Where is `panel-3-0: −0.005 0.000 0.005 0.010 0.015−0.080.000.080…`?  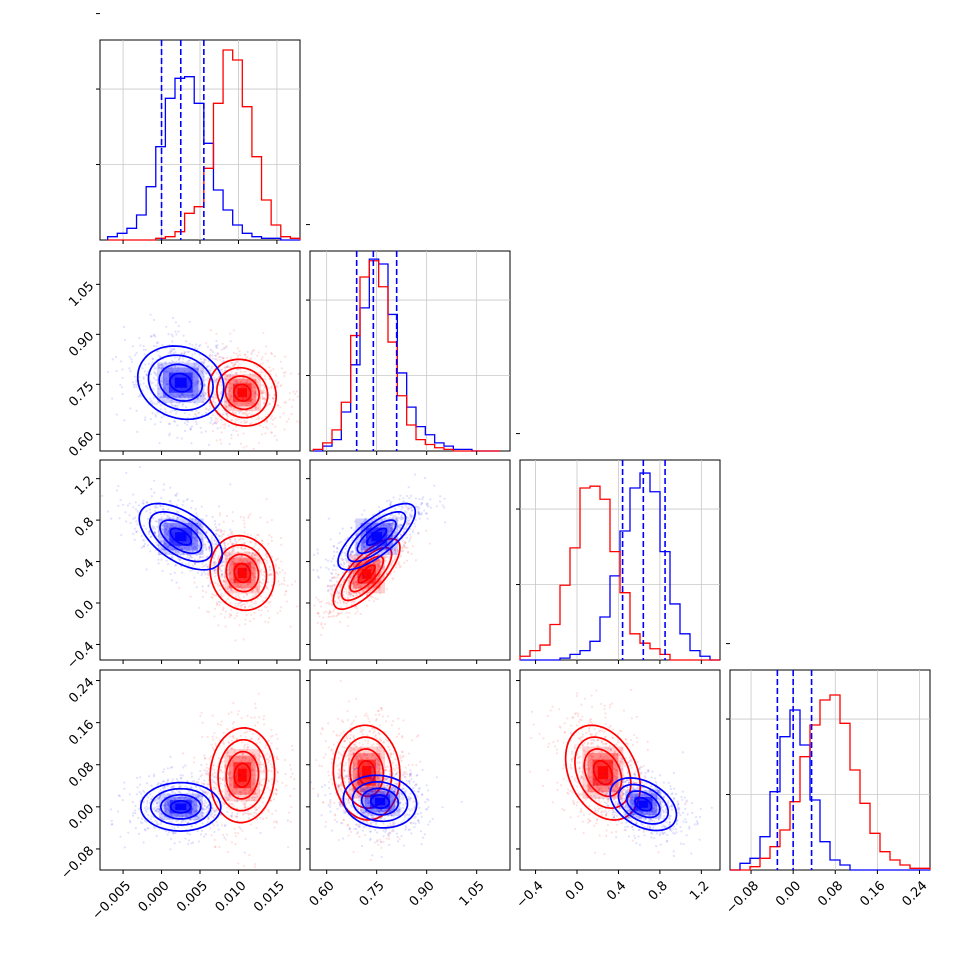
panel-3-0: −0.005 0.000 0.005 0.010 0.015−0.080.000.080… is located at coordinates (180, 796).